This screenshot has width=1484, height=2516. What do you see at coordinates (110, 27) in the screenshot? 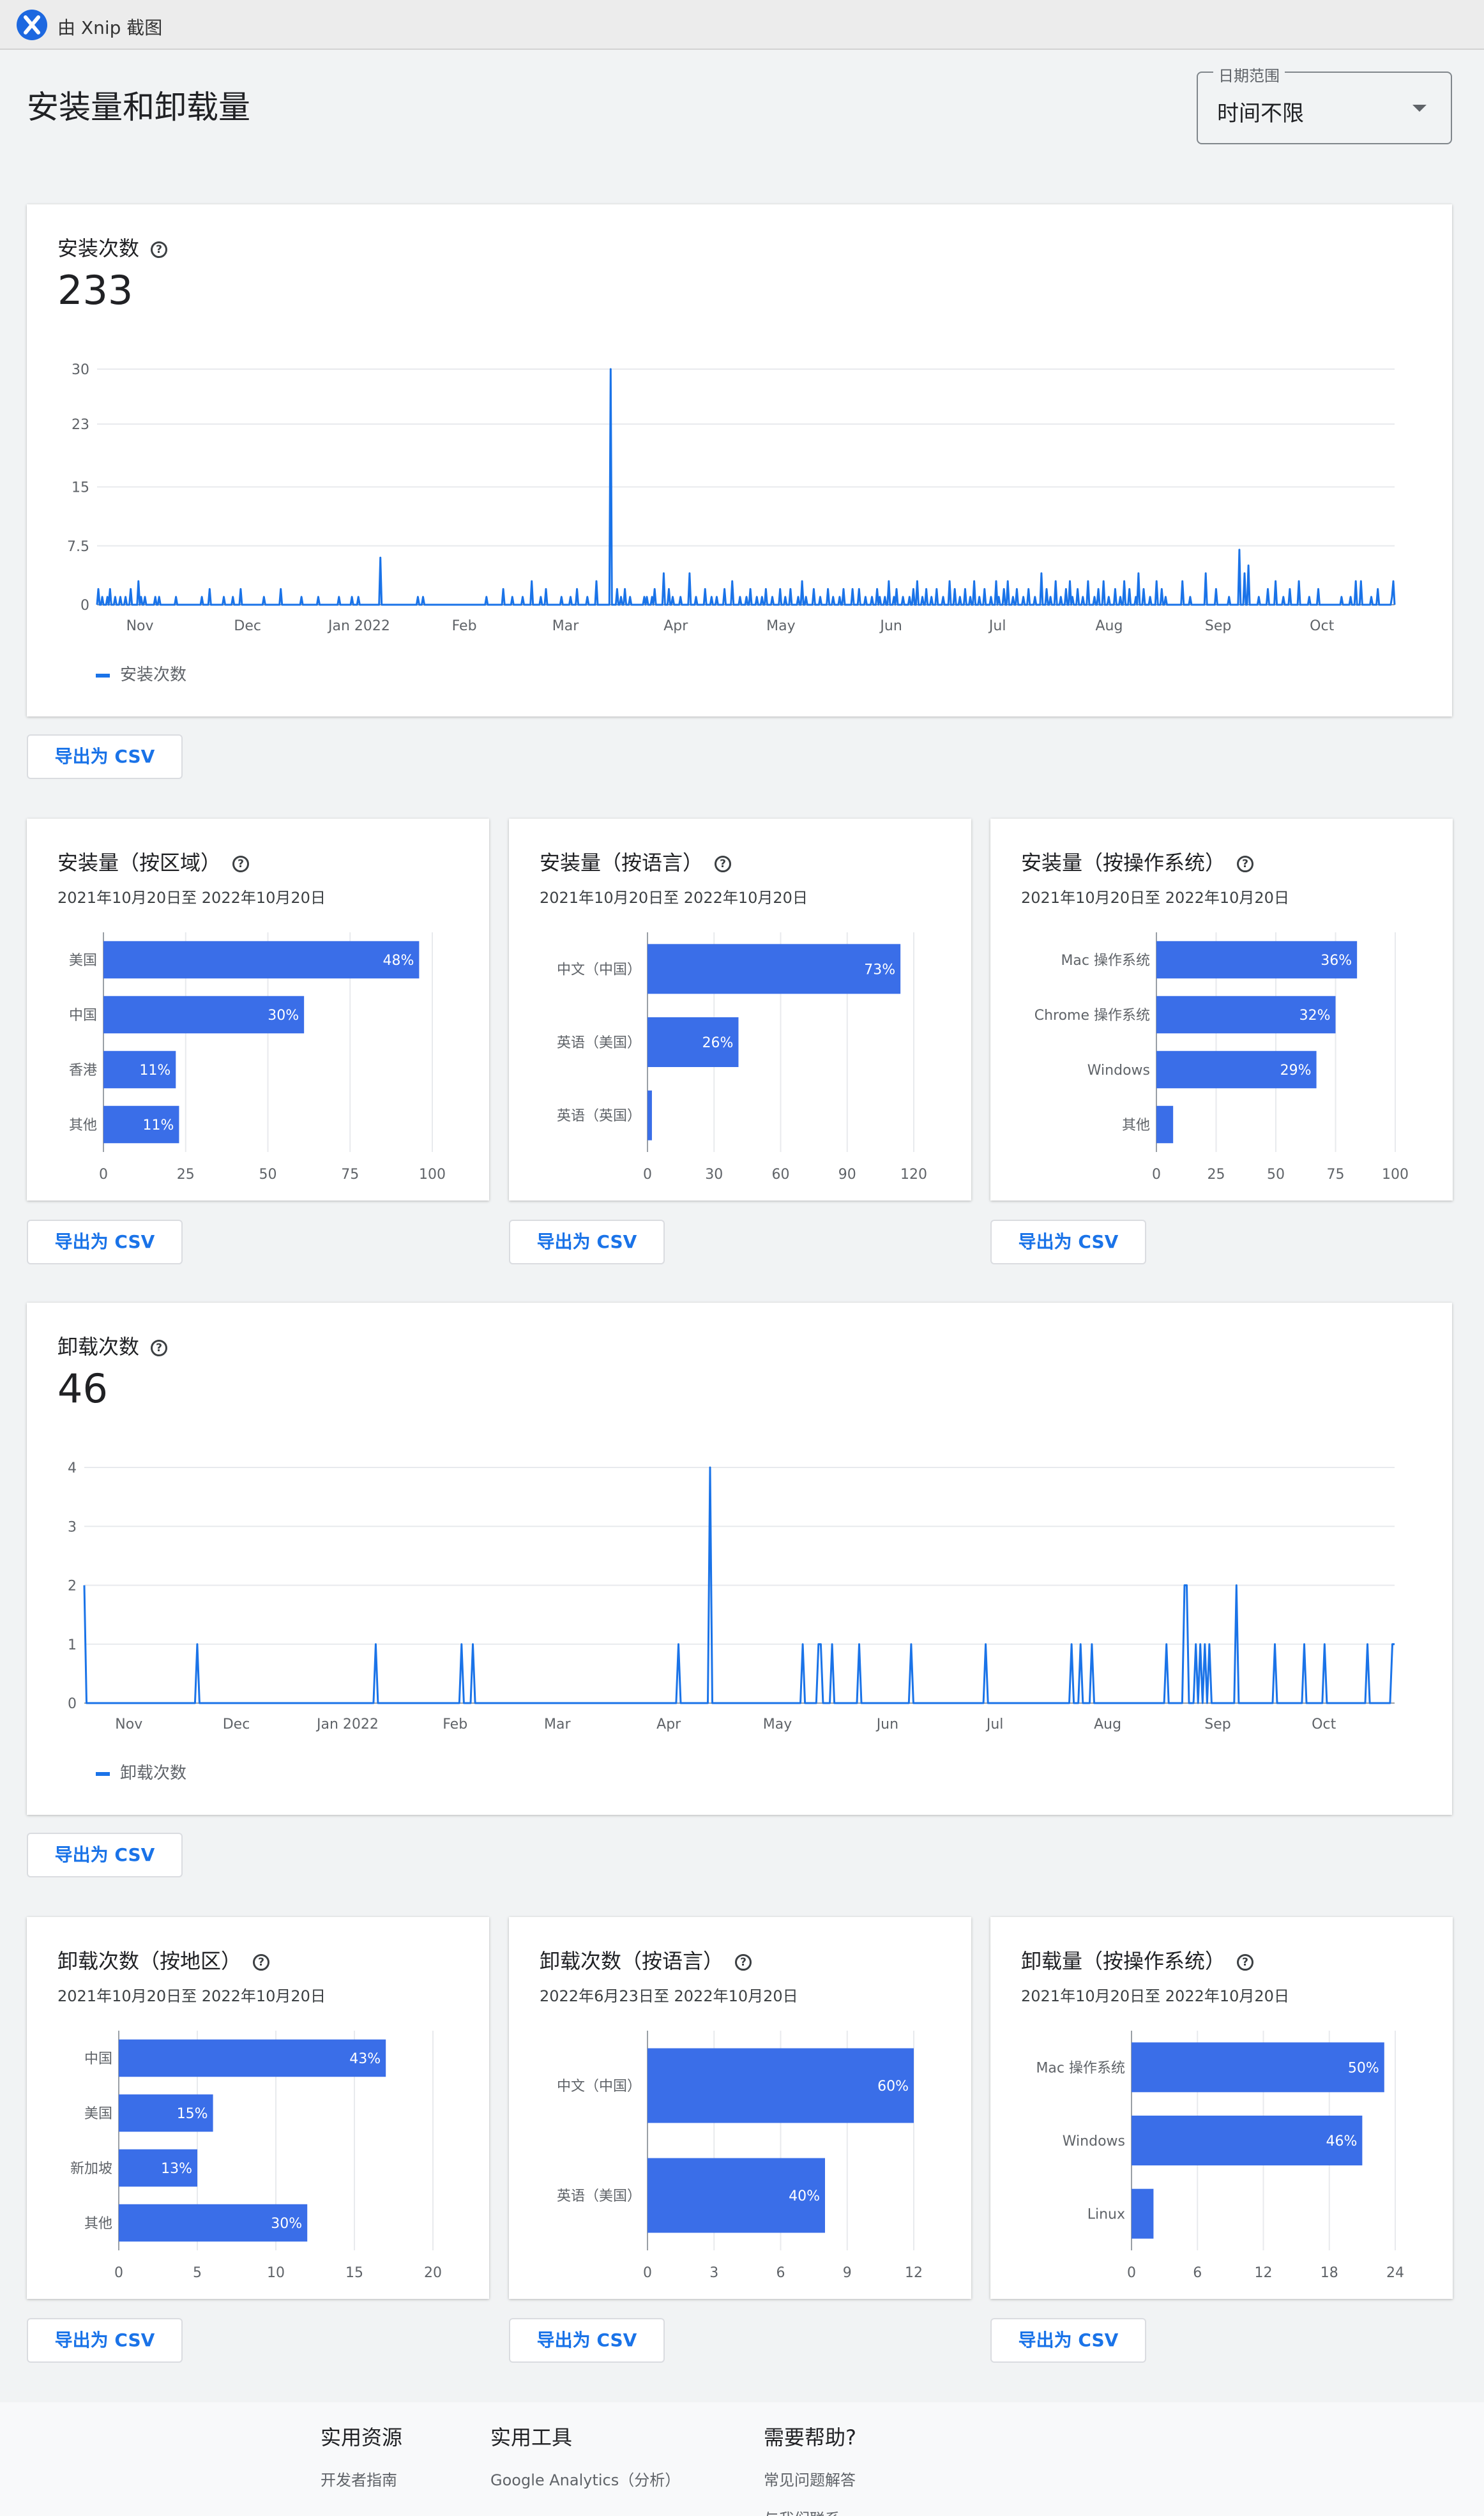
I see `xnip-label: 由 Xnip 截图` at bounding box center [110, 27].